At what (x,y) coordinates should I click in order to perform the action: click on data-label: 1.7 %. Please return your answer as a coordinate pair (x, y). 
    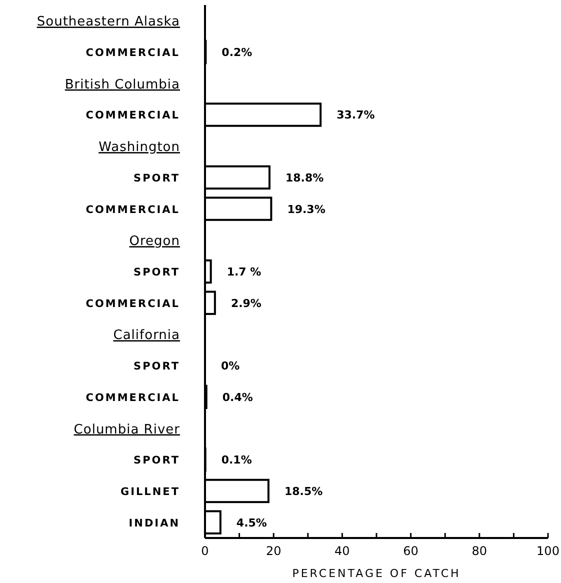
    Looking at the image, I should click on (244, 272).